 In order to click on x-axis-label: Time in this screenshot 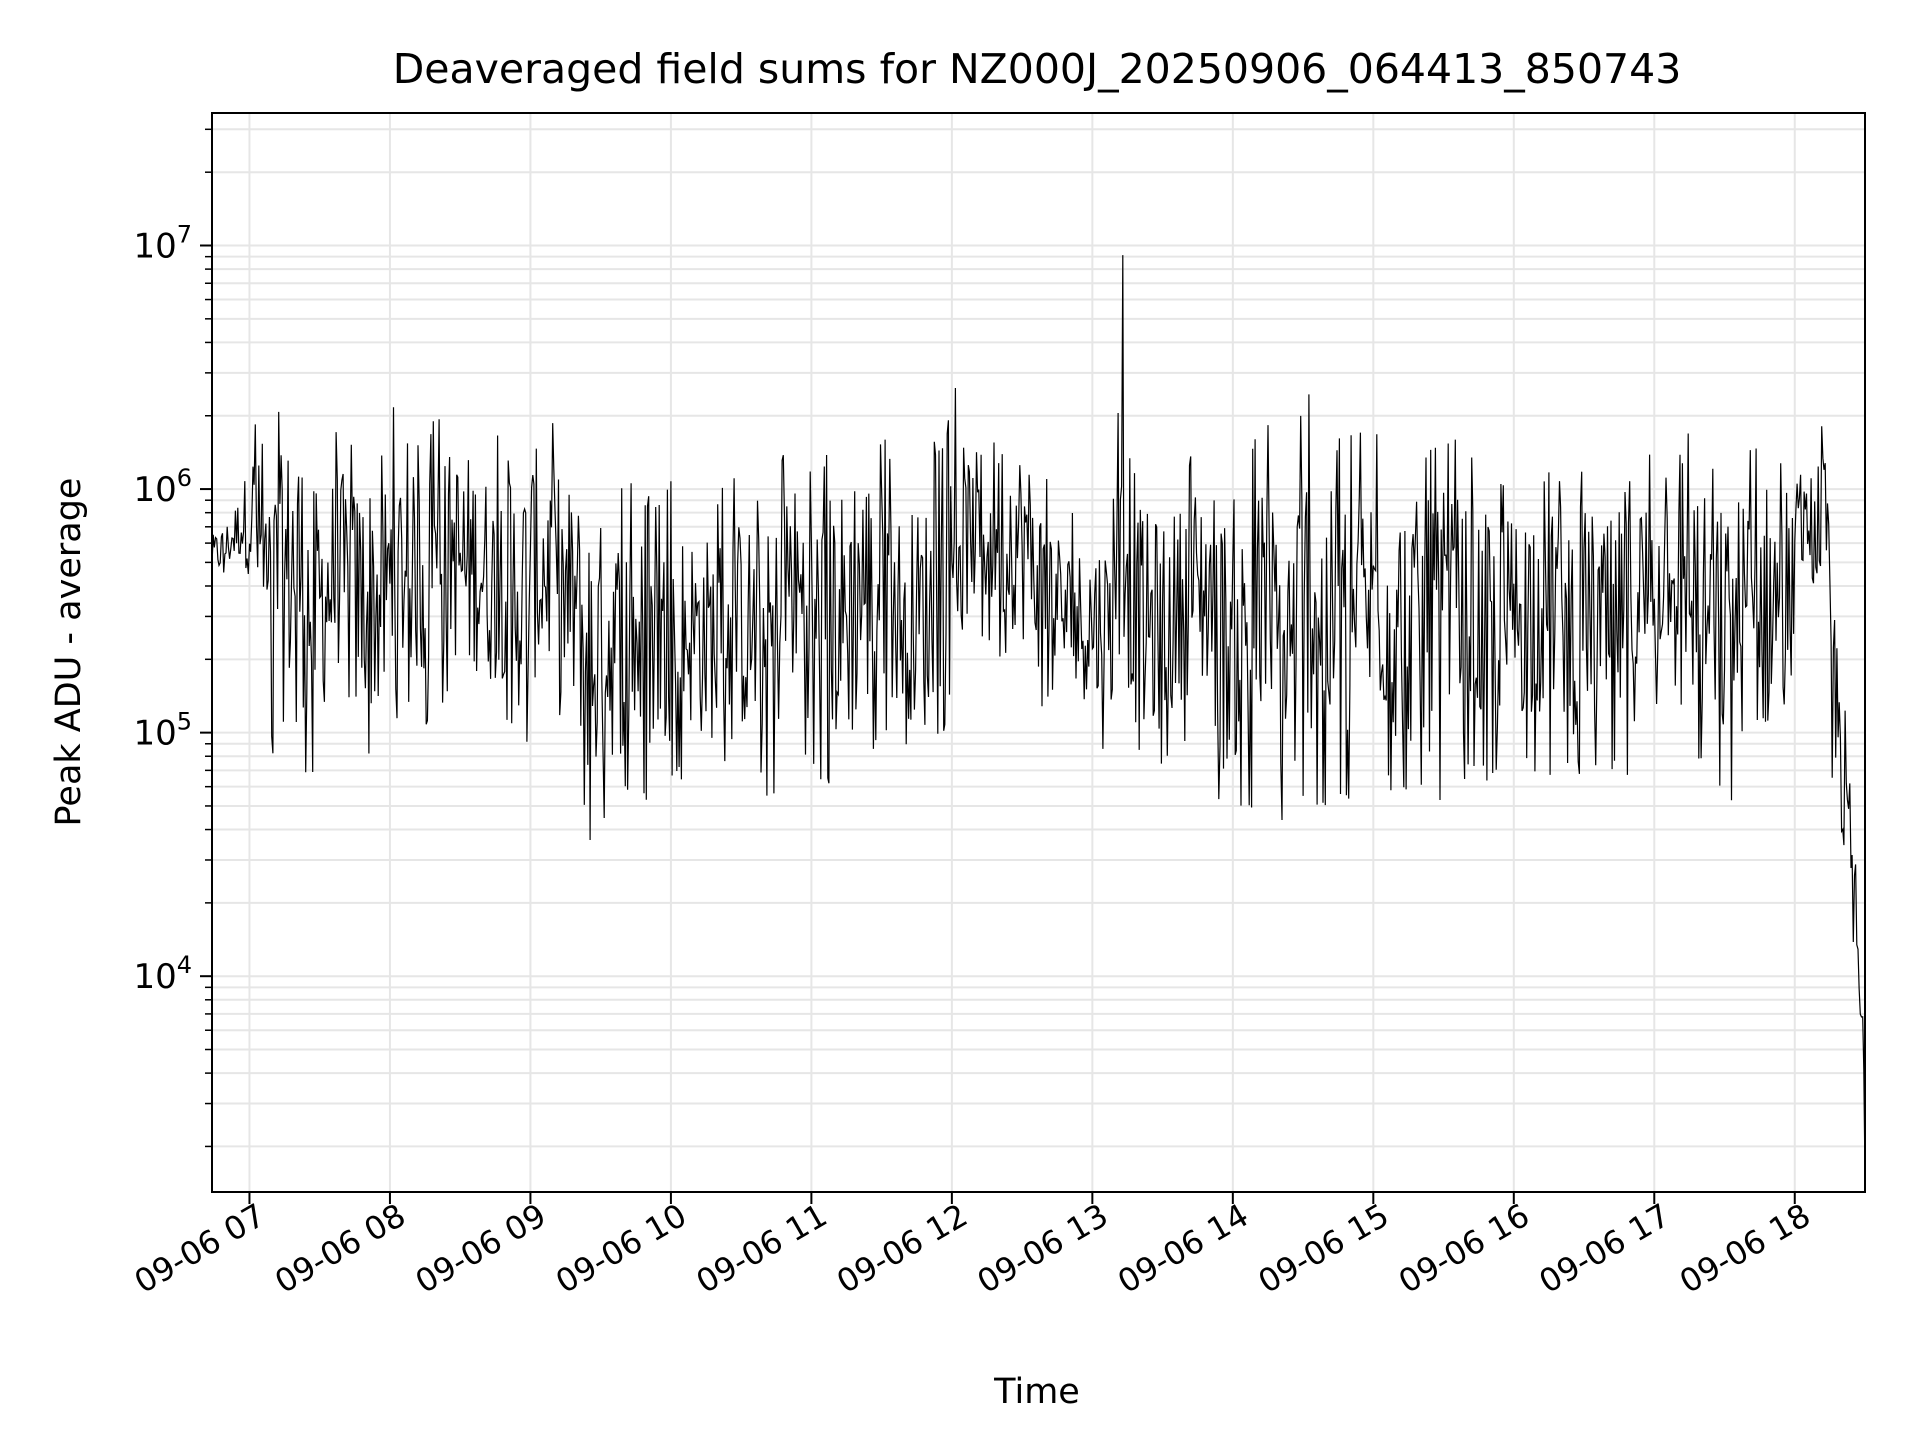, I will do `click(1036, 1392)`.